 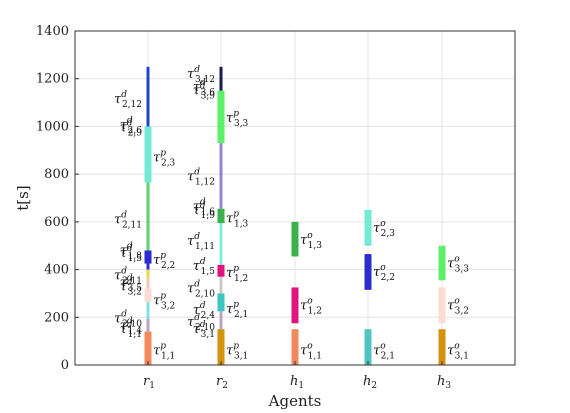 What do you see at coordinates (384, 352) in the screenshot?
I see `task-label: τo 2,1` at bounding box center [384, 352].